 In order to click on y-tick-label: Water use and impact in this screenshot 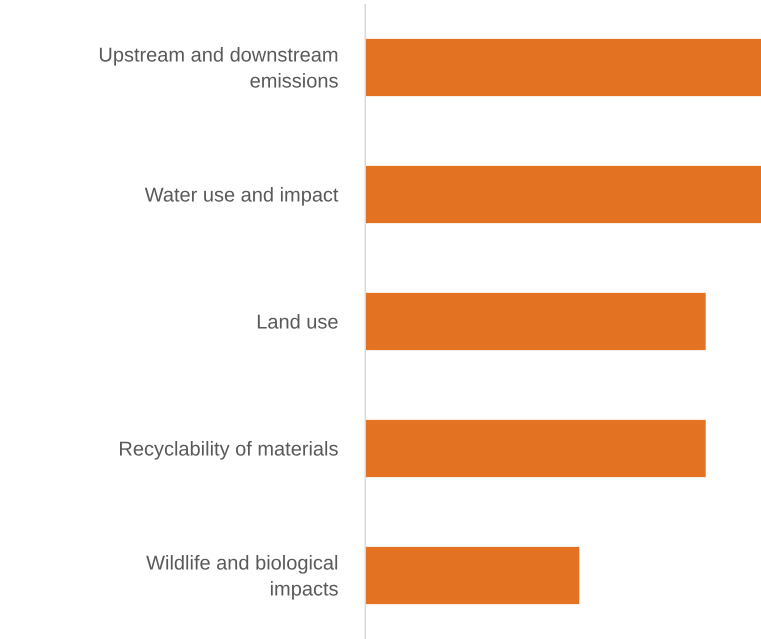, I will do `click(241, 195)`.